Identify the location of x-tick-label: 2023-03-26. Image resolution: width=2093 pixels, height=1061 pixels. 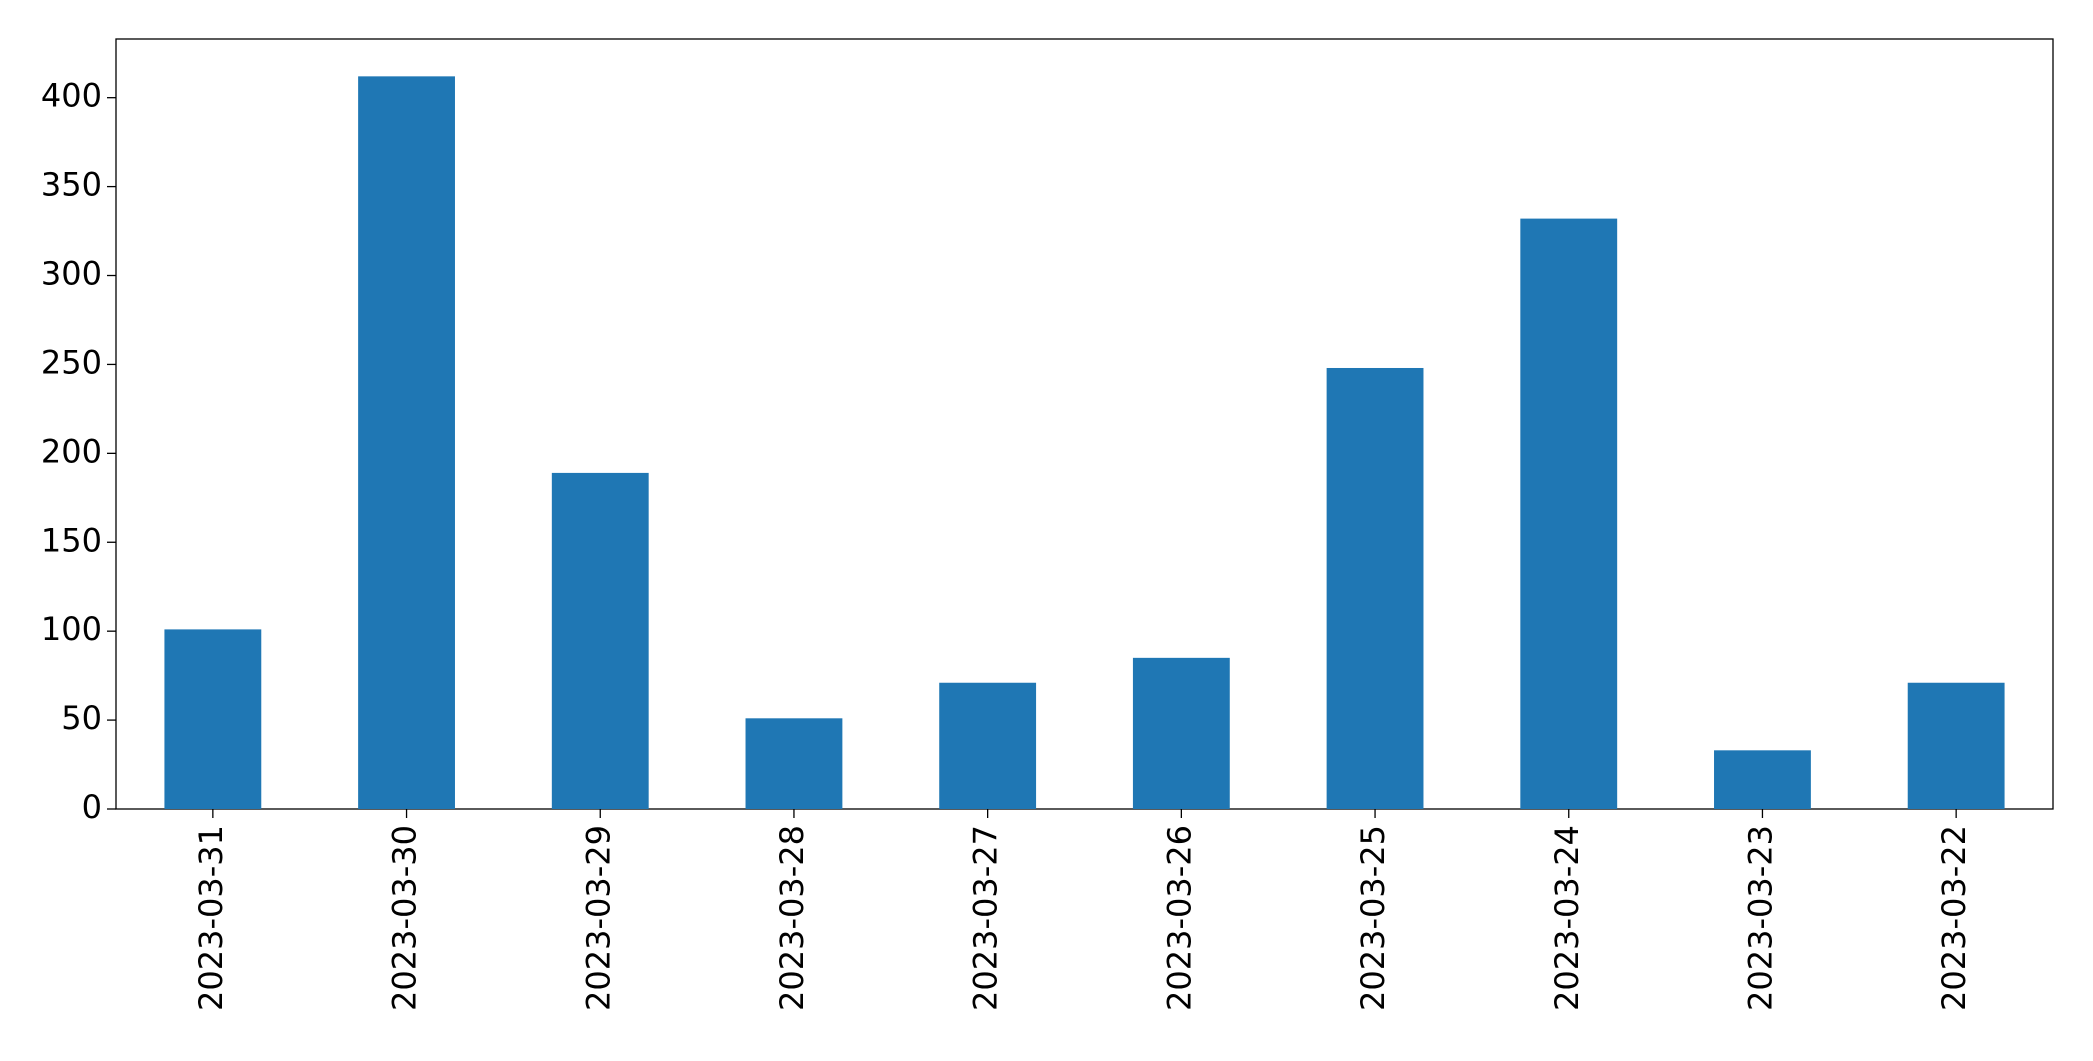
(1179, 918).